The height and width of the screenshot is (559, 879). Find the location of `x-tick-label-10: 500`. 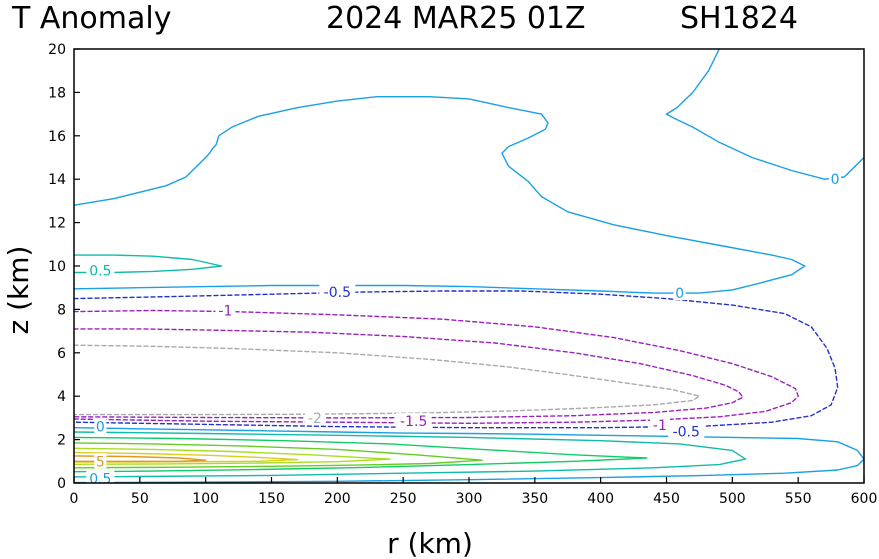

x-tick-label-10: 500 is located at coordinates (732, 499).